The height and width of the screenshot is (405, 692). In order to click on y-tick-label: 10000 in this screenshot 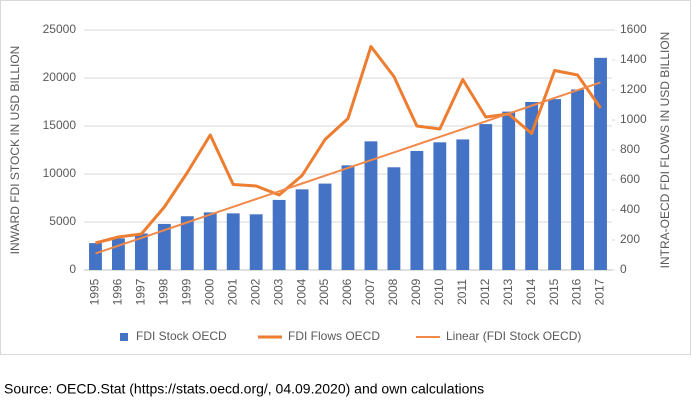, I will do `click(60, 173)`.